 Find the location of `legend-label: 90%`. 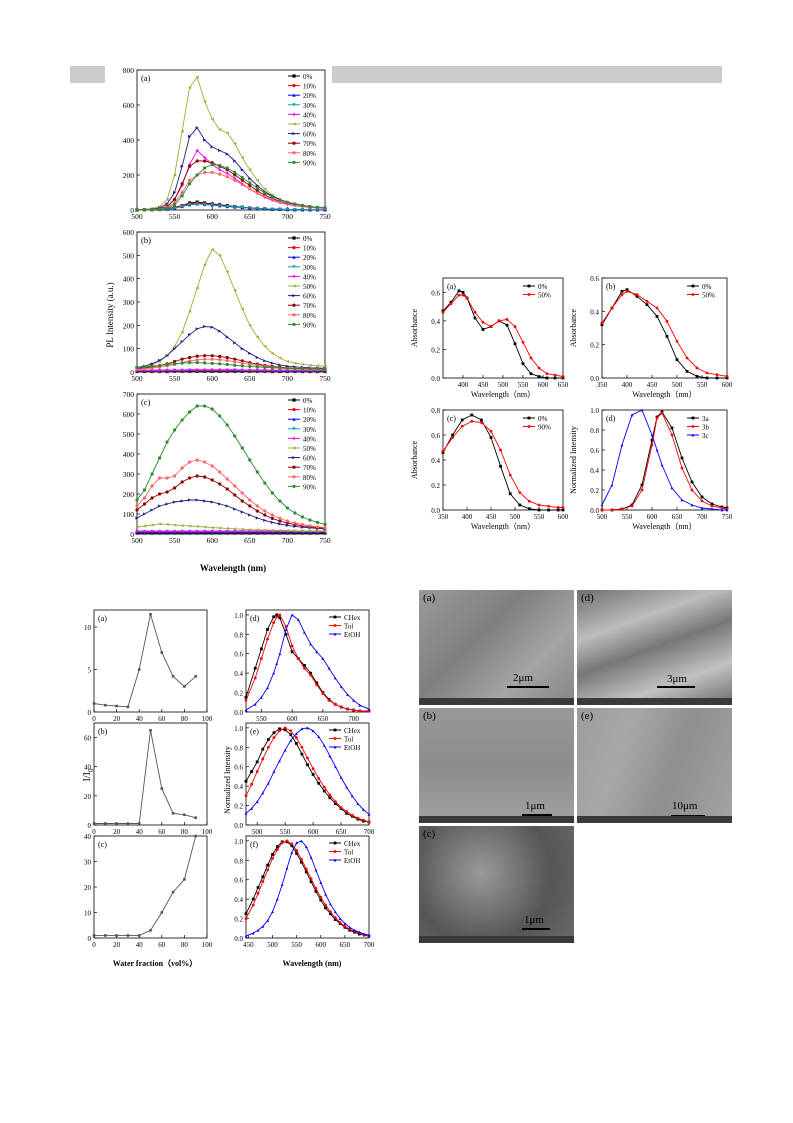

legend-label: 90% is located at coordinates (544, 428).